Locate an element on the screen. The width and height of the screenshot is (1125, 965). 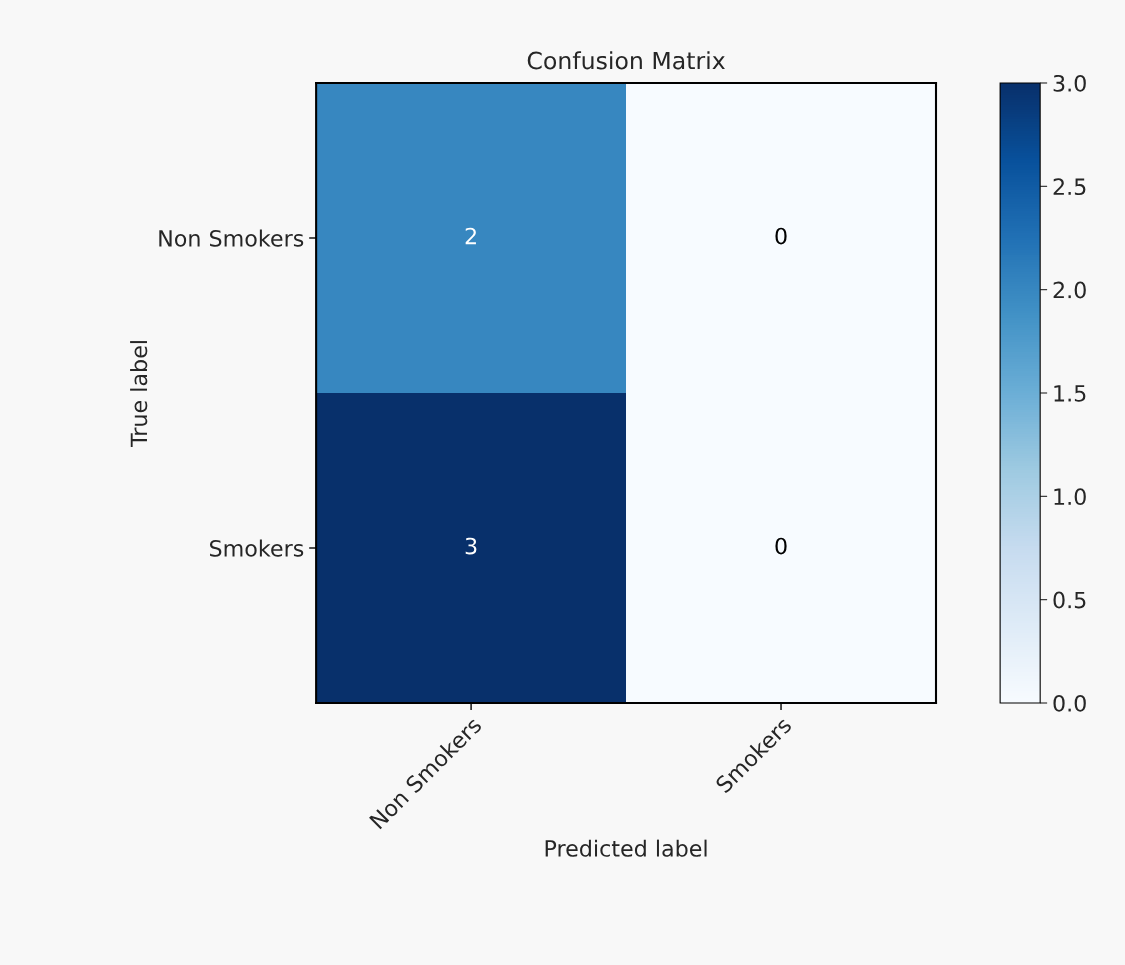
color-bar-label: 3.0 is located at coordinates (1069, 83).